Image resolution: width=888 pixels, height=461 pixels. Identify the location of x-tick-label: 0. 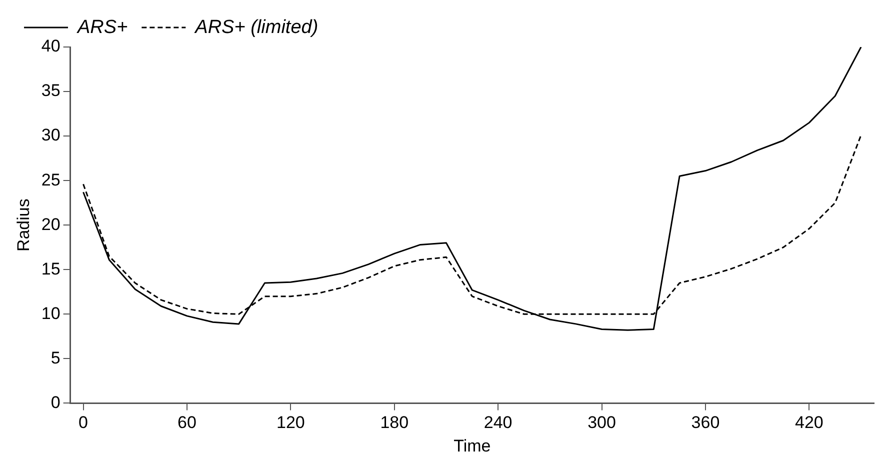
(83, 422).